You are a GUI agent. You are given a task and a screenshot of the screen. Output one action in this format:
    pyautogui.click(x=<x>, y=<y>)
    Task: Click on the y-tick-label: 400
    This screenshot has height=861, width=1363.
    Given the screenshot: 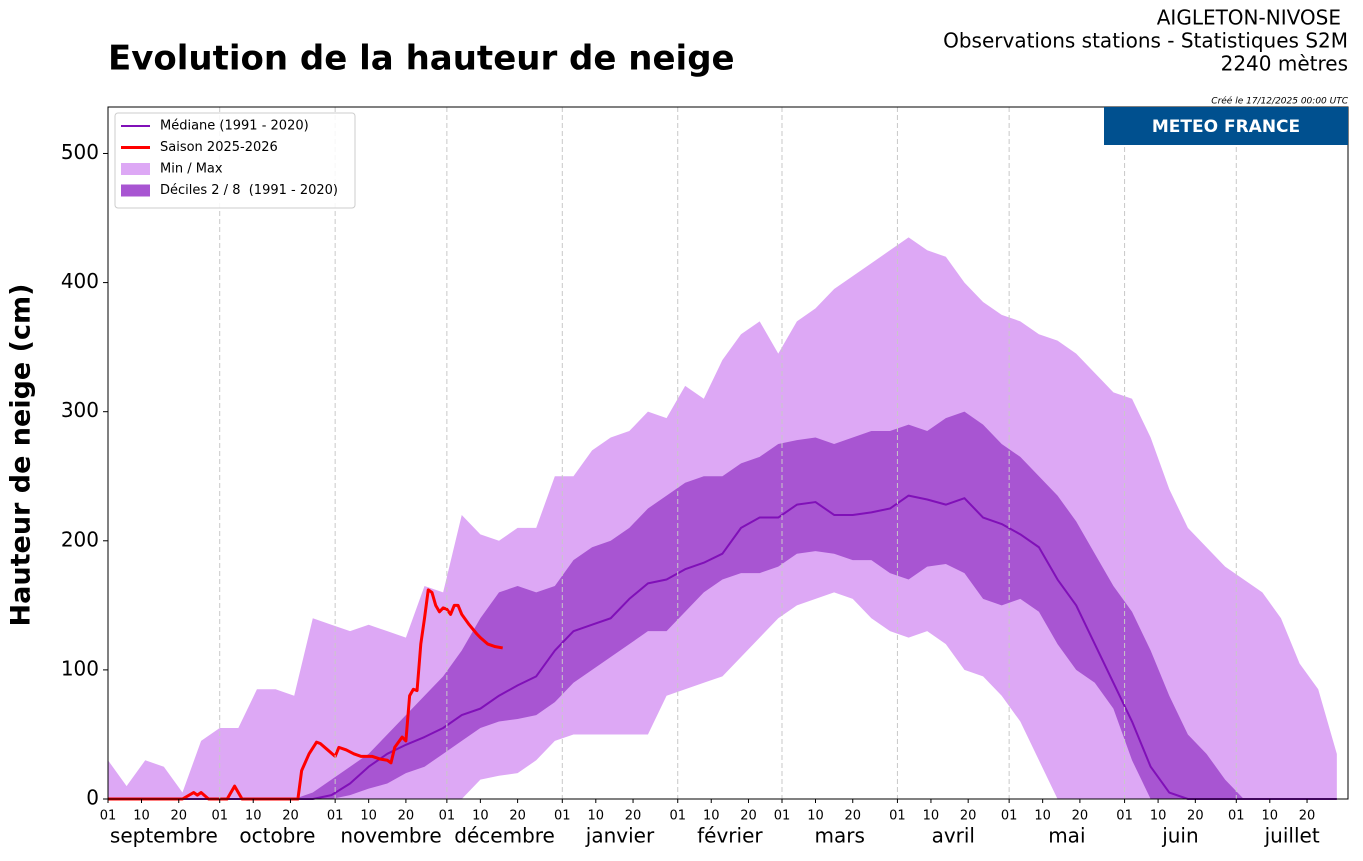 What is the action you would take?
    pyautogui.click(x=80, y=281)
    